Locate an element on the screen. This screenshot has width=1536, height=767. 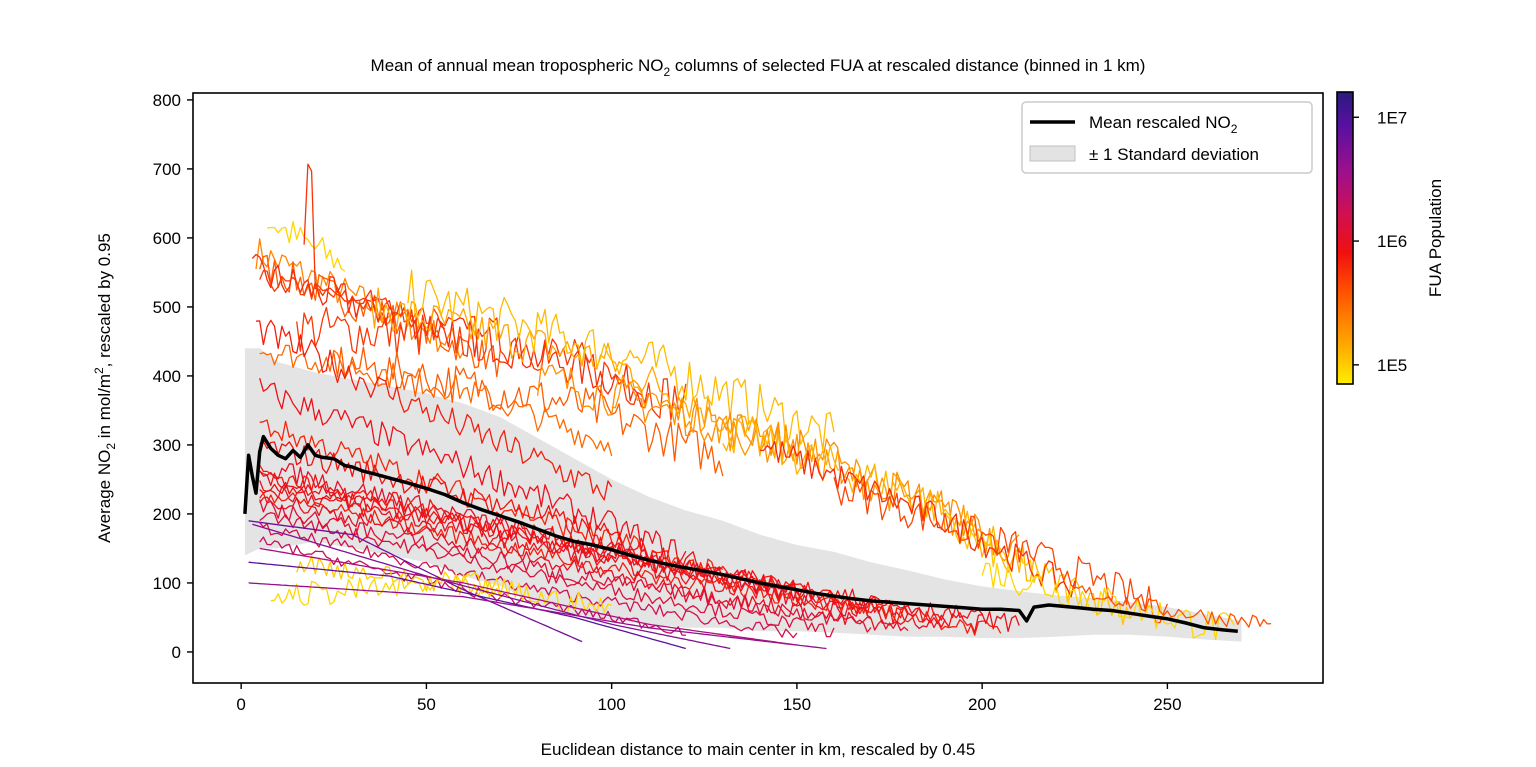
y-axis-label-mid: in mol/m is located at coordinates (104, 408).